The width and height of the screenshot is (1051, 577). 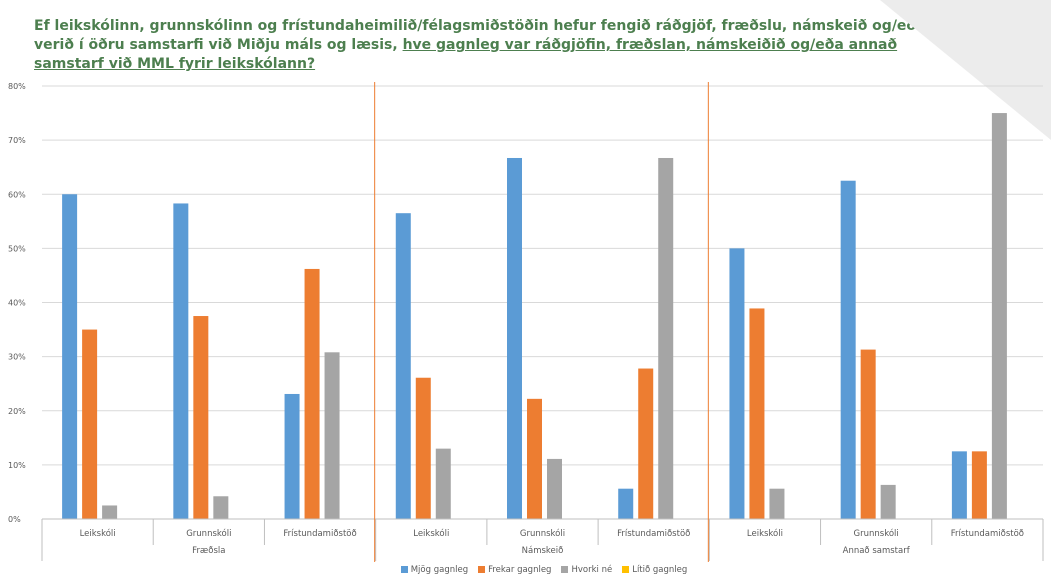 What do you see at coordinates (520, 569) in the screenshot?
I see `legend-label: Frekar gagnleg` at bounding box center [520, 569].